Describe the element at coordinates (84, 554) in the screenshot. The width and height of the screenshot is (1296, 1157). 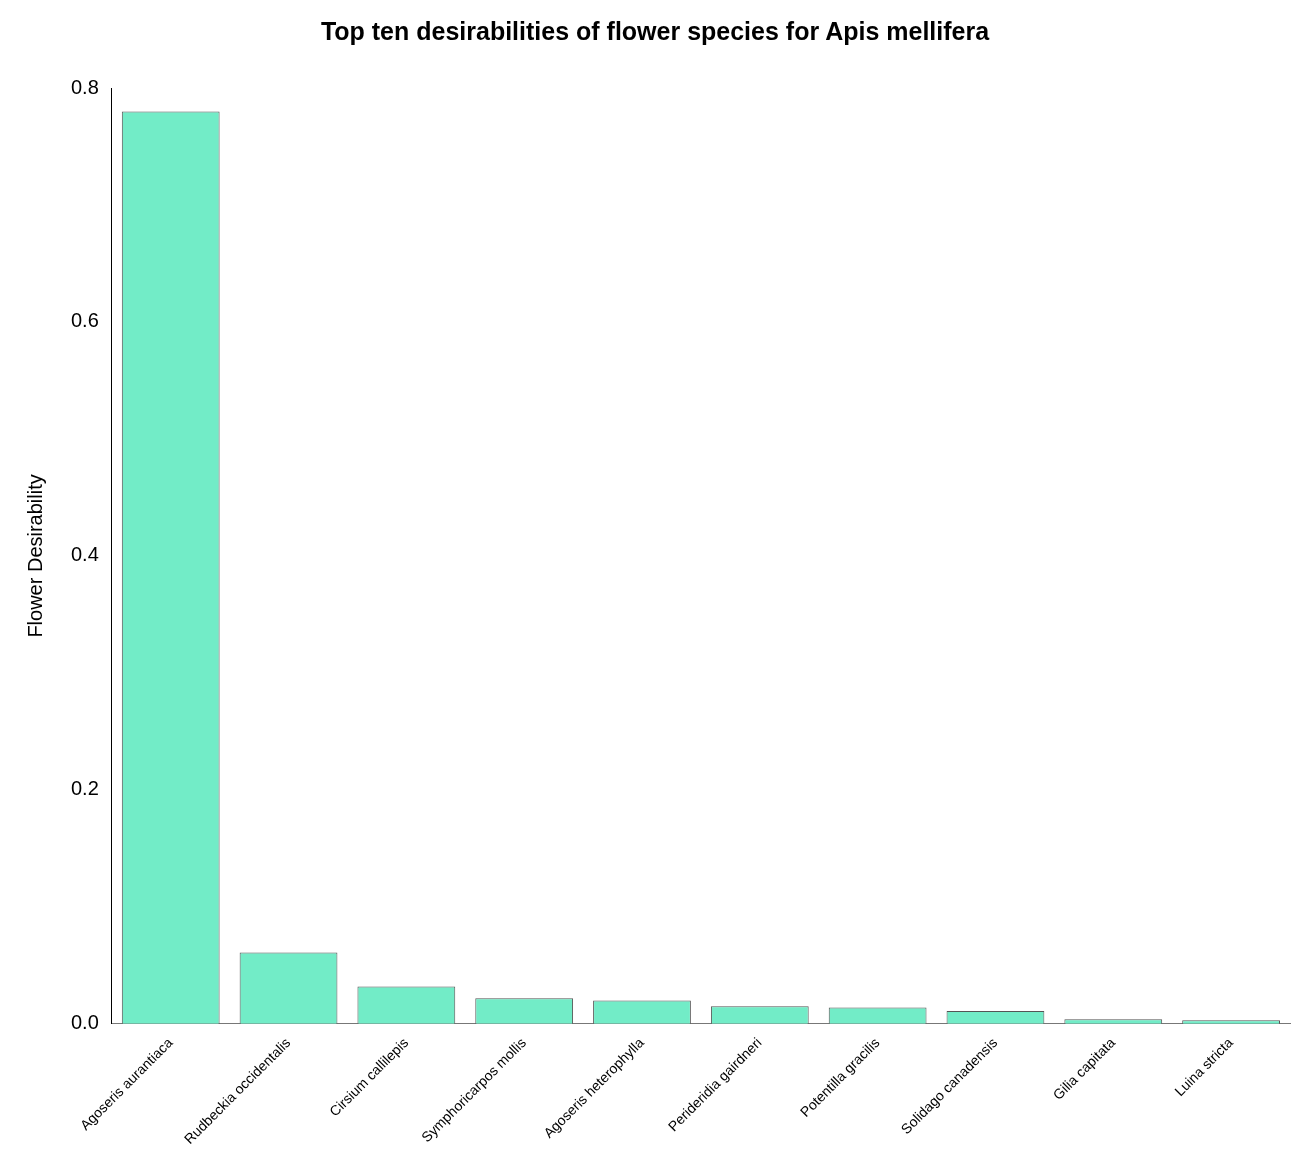
I see `y-tick-label: 0.4` at that location.